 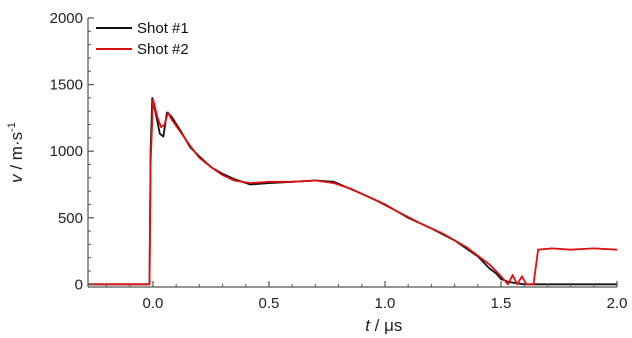 I want to click on legend-label-shot-1: Shot #1, so click(x=163, y=28).